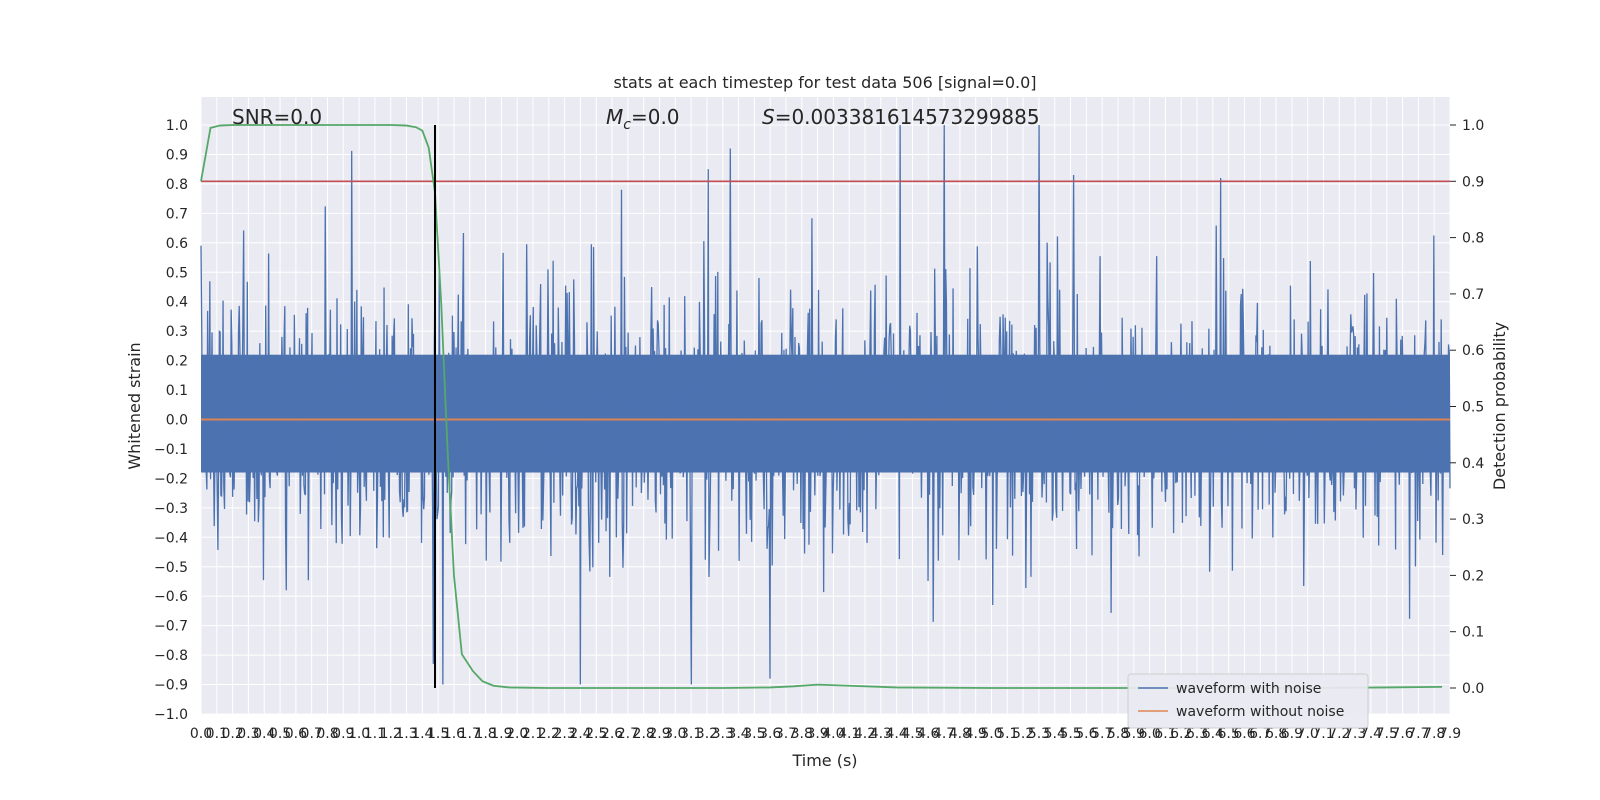 The width and height of the screenshot is (1600, 800). What do you see at coordinates (824, 760) in the screenshot?
I see `x-axis-label: Time (s)` at bounding box center [824, 760].